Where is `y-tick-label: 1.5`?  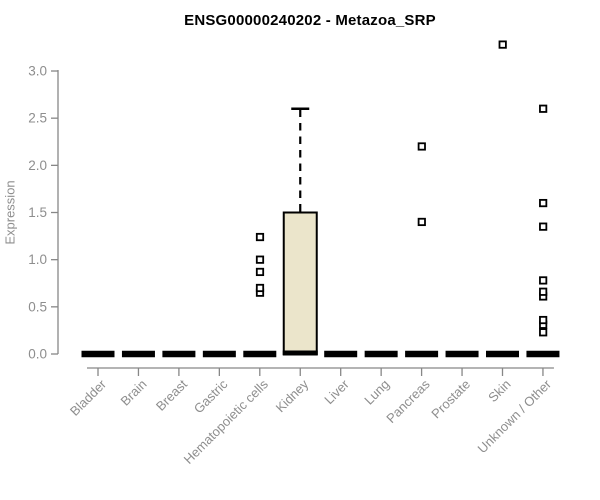
y-tick-label: 1.5 is located at coordinates (37, 212).